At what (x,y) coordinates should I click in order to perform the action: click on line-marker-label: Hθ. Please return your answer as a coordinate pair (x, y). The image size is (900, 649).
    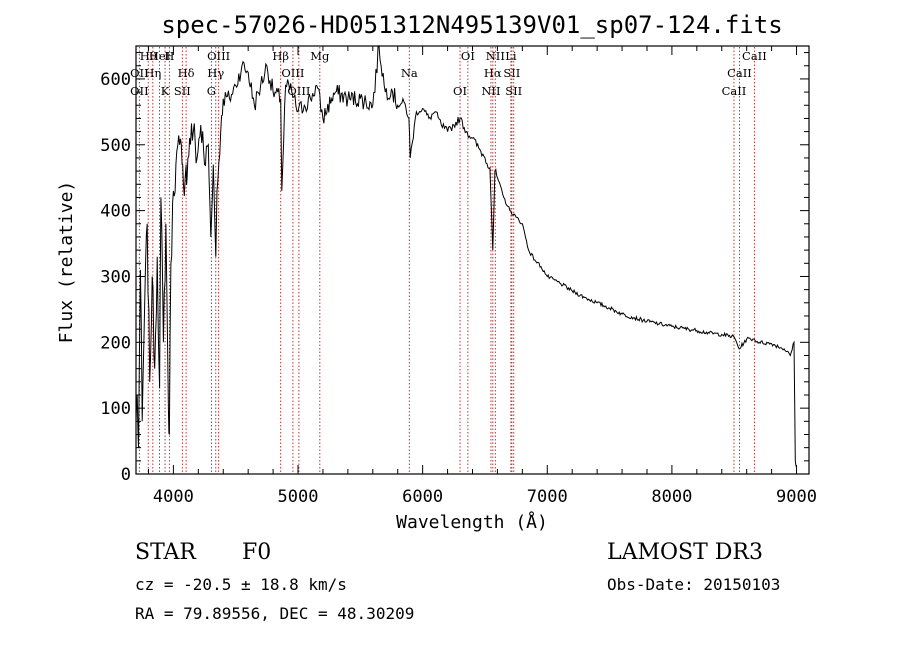
    Looking at the image, I should click on (148, 56).